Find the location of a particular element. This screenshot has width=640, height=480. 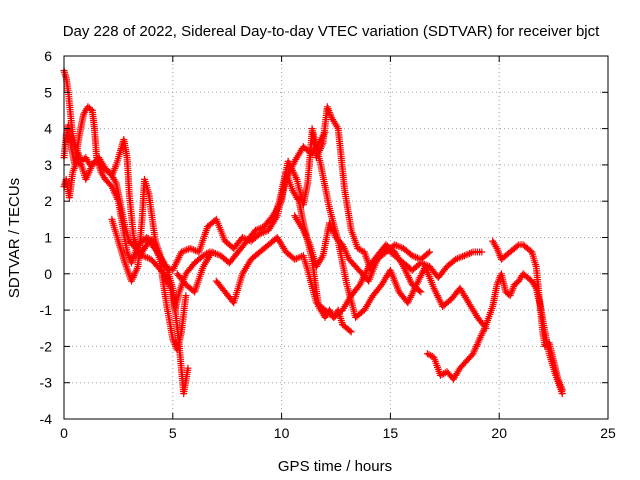

y-tick-label: 4 is located at coordinates (48, 129).